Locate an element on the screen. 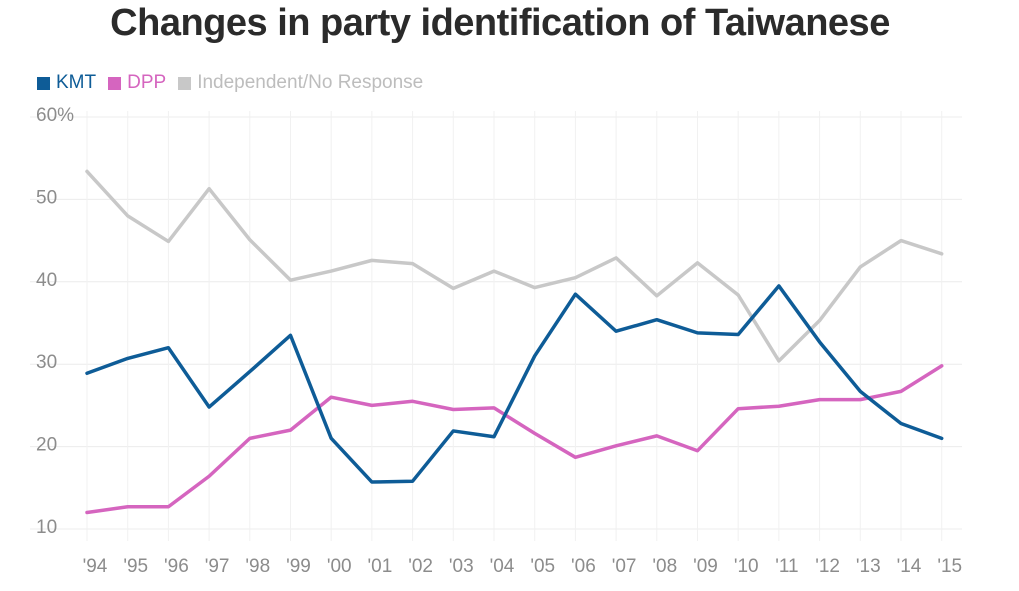 This screenshot has width=1019, height=591. x-tick-label: '13 is located at coordinates (868, 566).